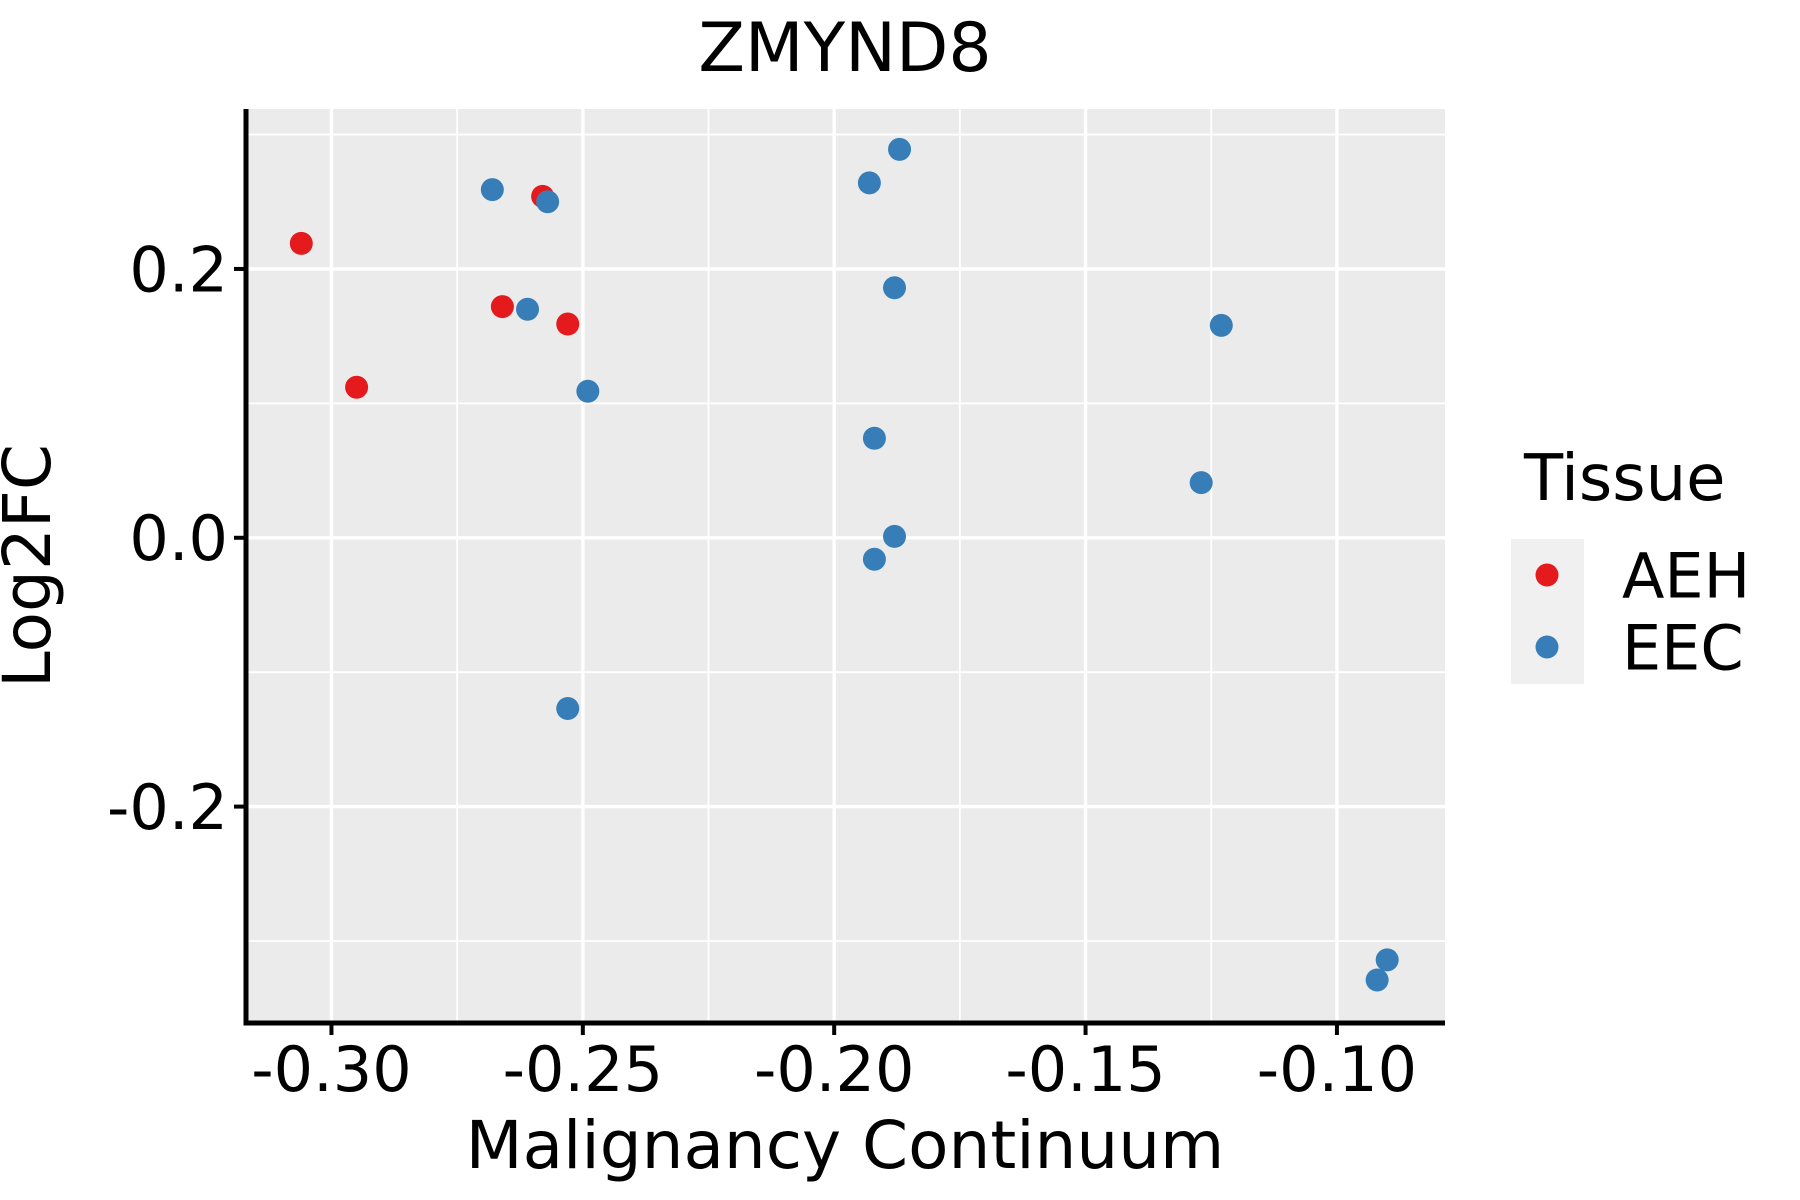 Image resolution: width=1800 pixels, height=1200 pixels. I want to click on legend-title: Tissue, so click(1624, 479).